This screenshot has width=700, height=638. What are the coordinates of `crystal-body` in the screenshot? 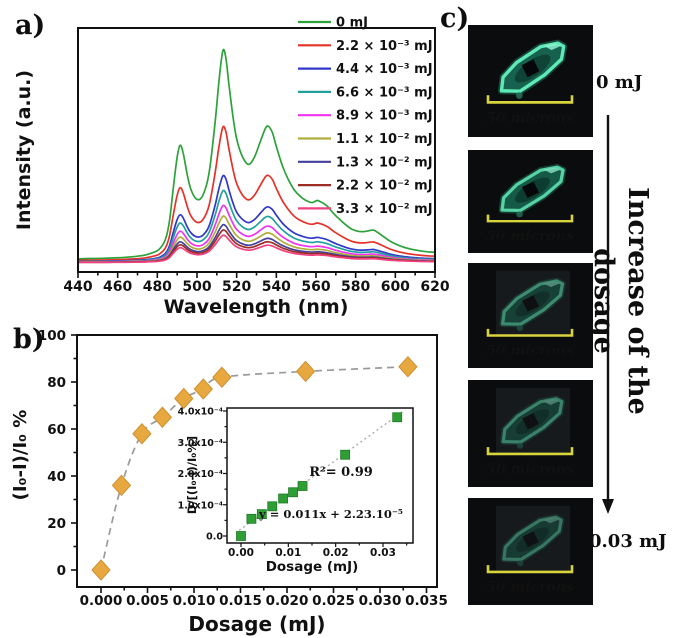 It's located at (532, 538).